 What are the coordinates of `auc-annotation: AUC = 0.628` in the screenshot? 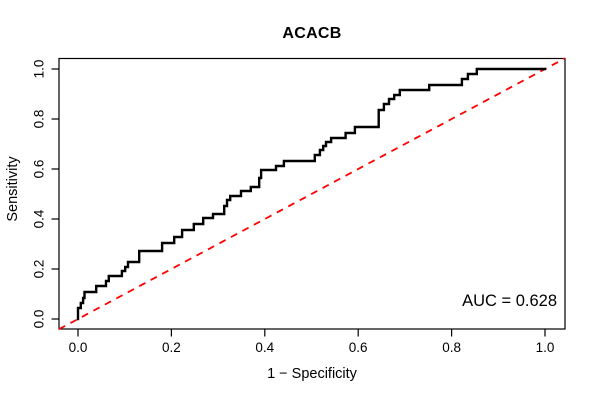 It's located at (509, 301).